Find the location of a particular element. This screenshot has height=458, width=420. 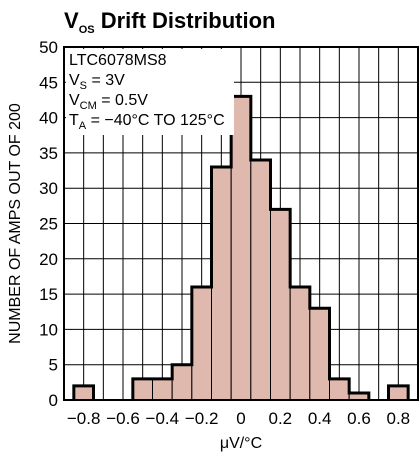

y-tick-label: 40 is located at coordinates (48, 118).